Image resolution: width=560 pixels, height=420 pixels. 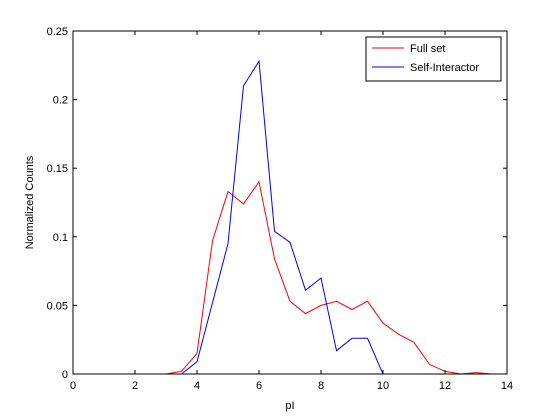 I want to click on x-tick-label: 12, so click(x=445, y=386).